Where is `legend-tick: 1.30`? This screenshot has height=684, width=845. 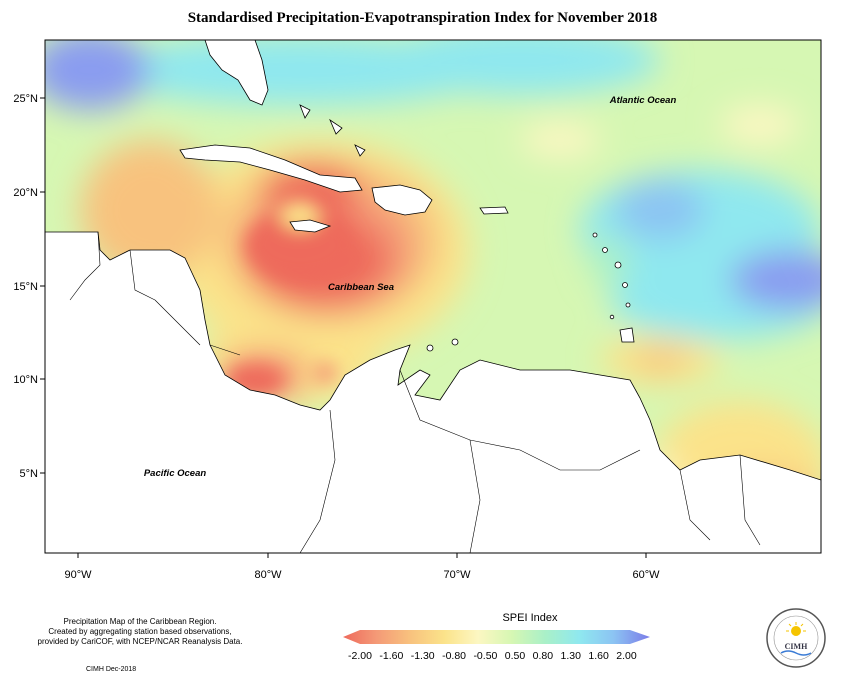
legend-tick: 1.30 is located at coordinates (570, 656).